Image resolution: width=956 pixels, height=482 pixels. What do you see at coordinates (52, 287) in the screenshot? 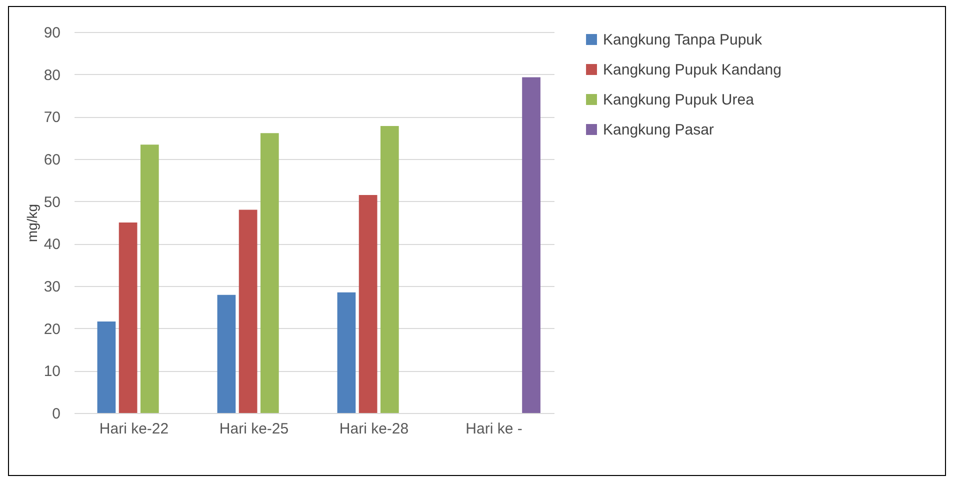
I see `y-tick-label: 30` at bounding box center [52, 287].